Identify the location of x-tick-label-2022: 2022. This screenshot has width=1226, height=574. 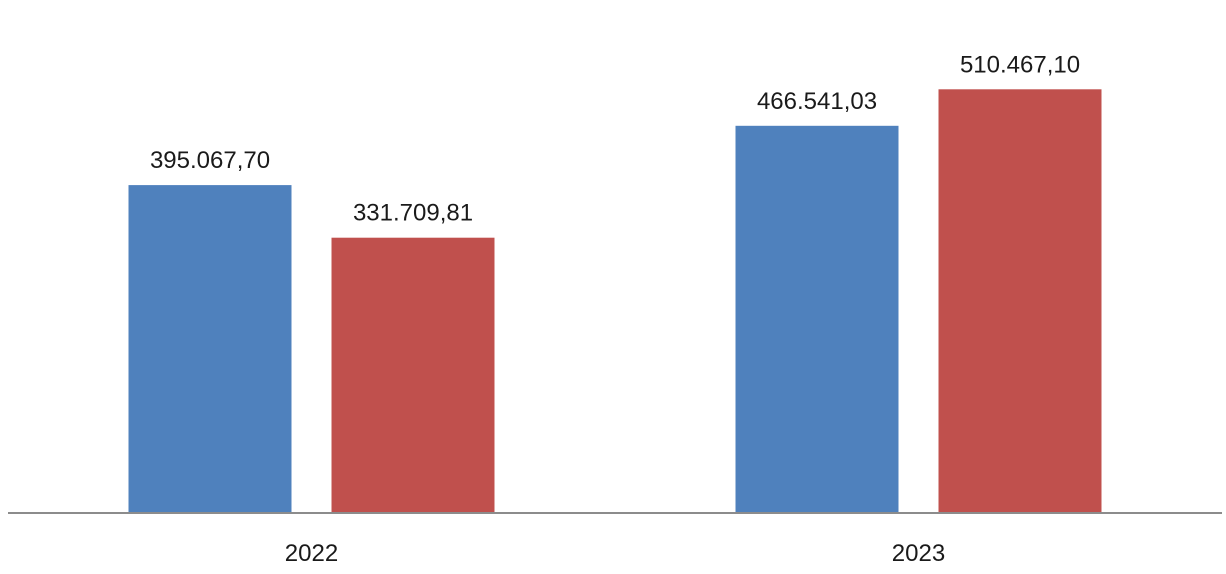
(311, 553).